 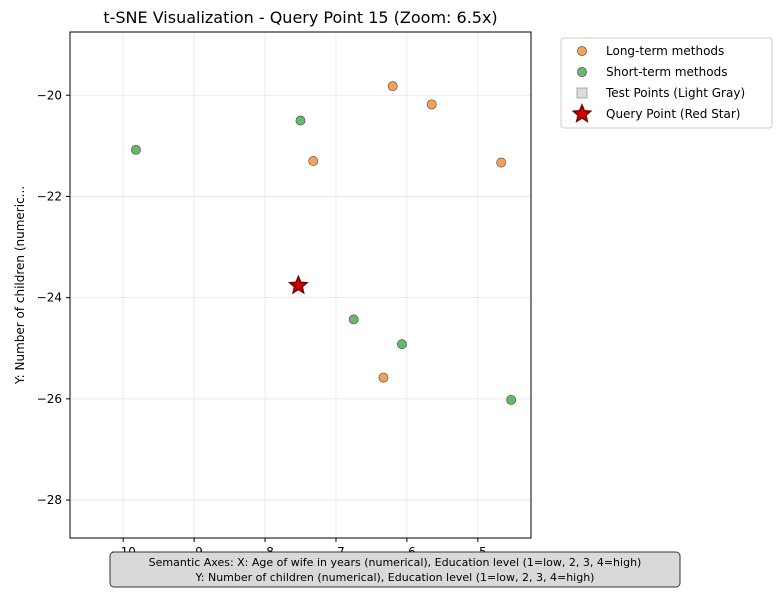 I want to click on legend-item: Long-term methods, so click(x=650, y=51).